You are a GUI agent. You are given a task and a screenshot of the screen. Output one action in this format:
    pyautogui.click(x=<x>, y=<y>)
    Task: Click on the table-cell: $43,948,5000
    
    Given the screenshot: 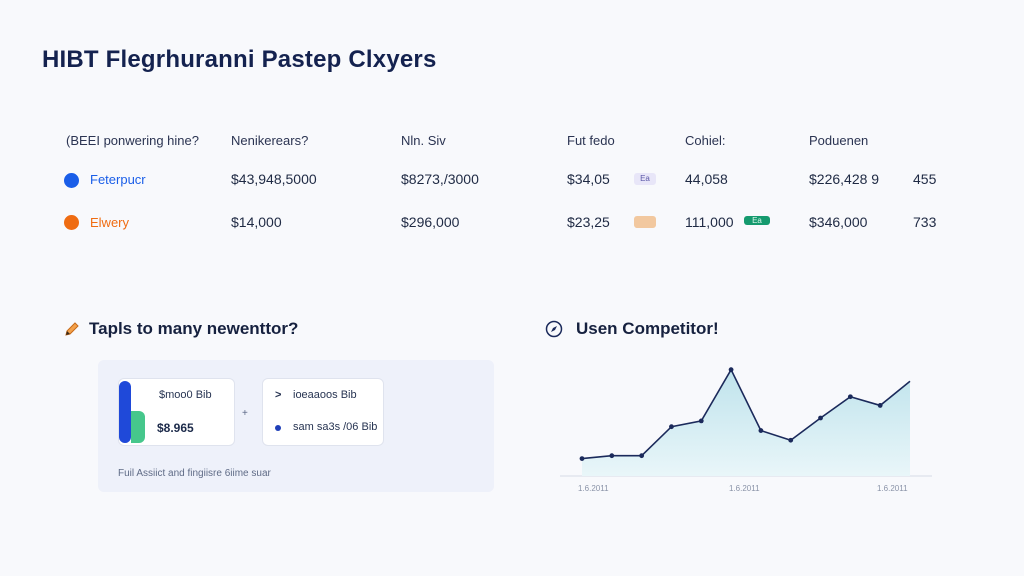 What is the action you would take?
    pyautogui.click(x=274, y=179)
    